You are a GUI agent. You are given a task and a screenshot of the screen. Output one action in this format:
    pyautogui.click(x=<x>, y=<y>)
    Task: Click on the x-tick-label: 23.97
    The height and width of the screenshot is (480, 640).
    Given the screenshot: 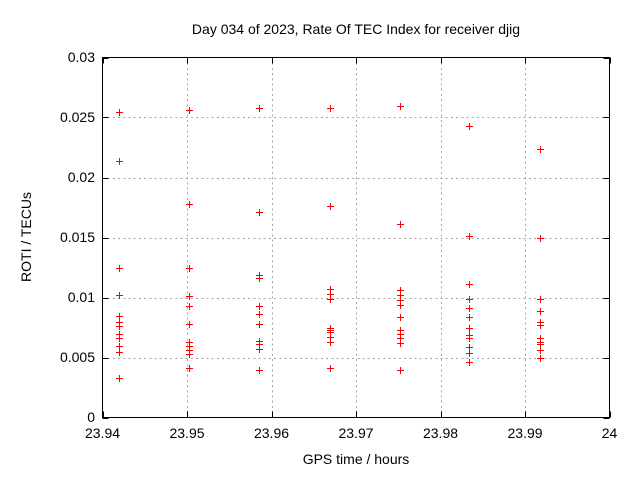 What is the action you would take?
    pyautogui.click(x=356, y=433)
    